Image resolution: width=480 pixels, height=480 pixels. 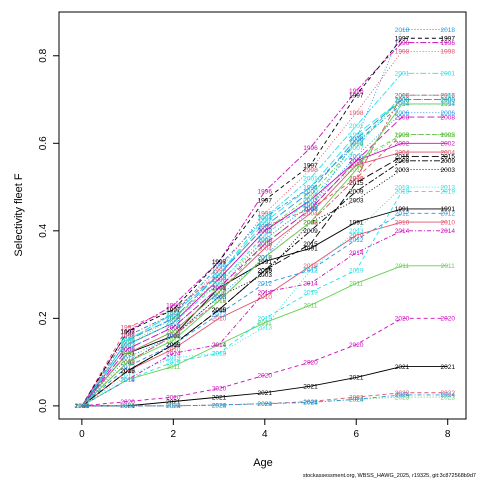 What do you see at coordinates (448, 434) in the screenshot?
I see `x-tick-label: 8` at bounding box center [448, 434].